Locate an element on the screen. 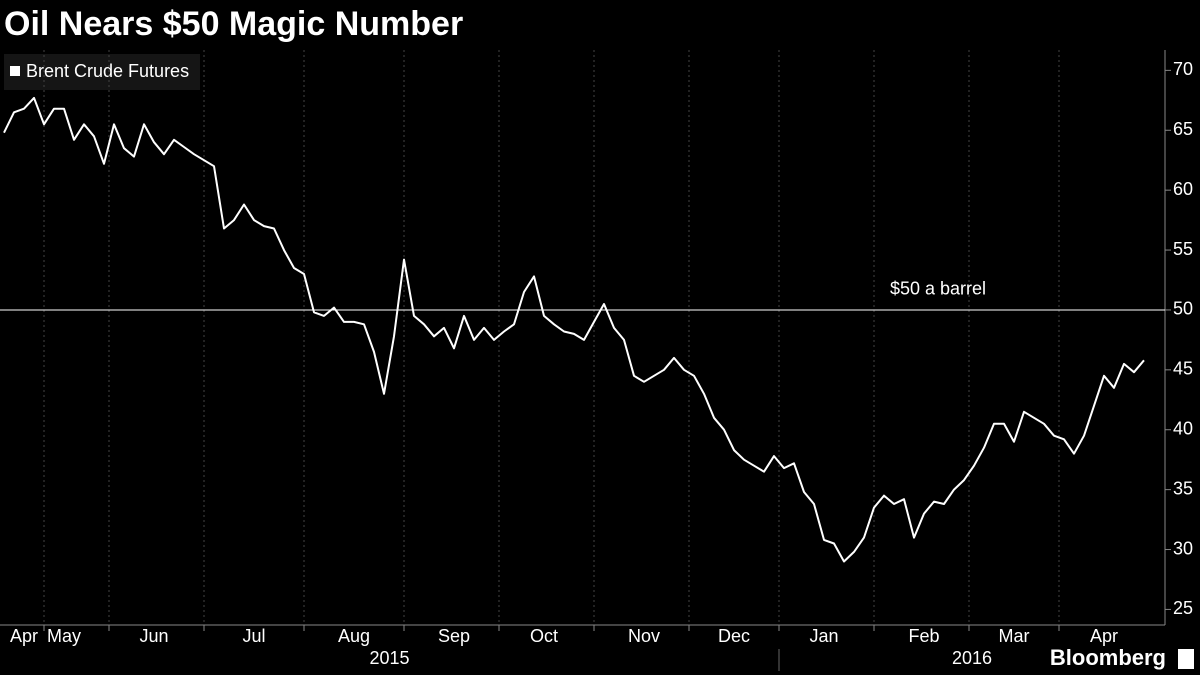 Image resolution: width=1200 pixels, height=675 pixels. x-tick-label: Sep is located at coordinates (454, 636).